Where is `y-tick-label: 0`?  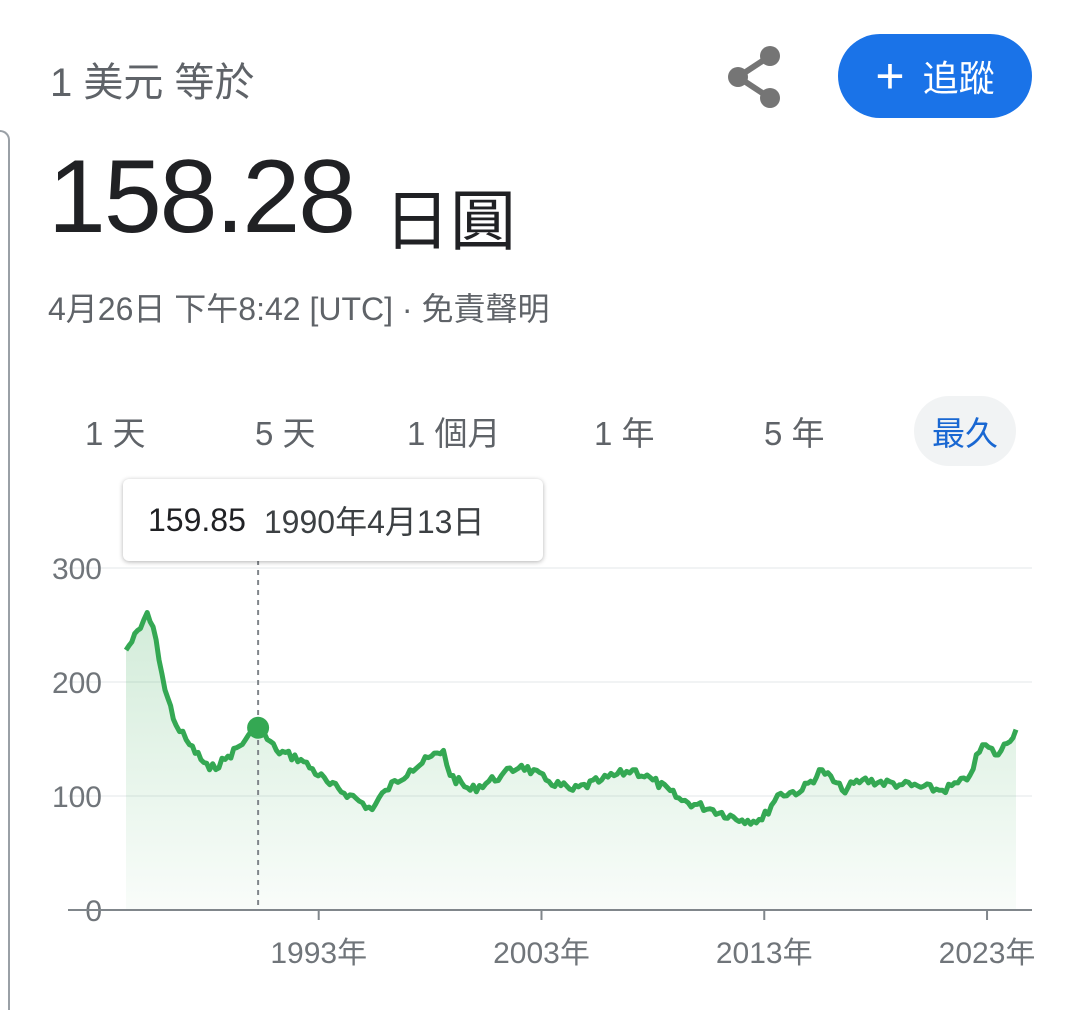
y-tick-label: 0 is located at coordinates (93, 911).